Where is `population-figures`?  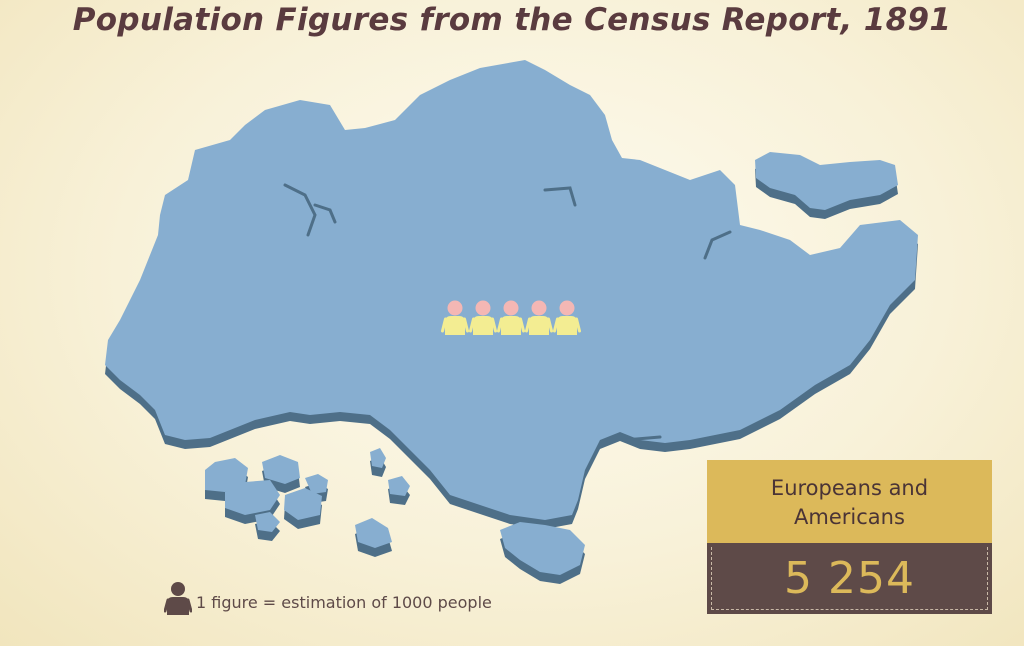 population-figures is located at coordinates (512, 317).